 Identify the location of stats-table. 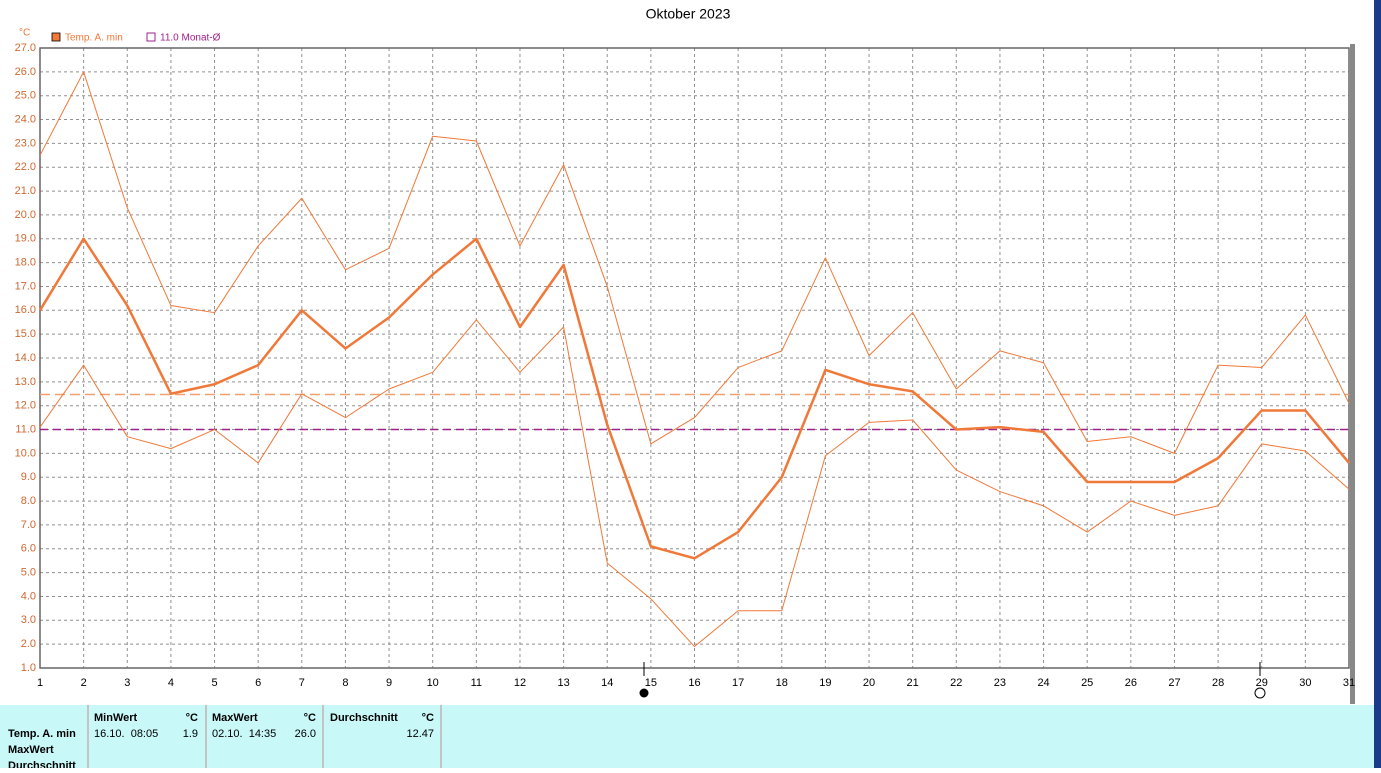
(687, 736).